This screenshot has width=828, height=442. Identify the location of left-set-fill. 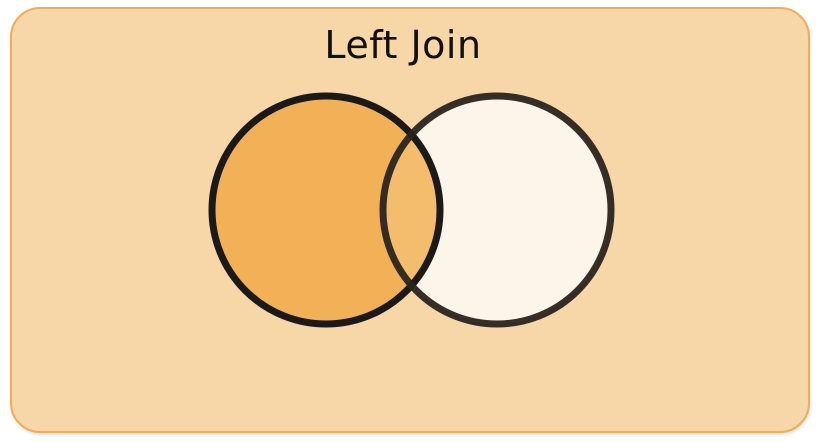
(326, 210).